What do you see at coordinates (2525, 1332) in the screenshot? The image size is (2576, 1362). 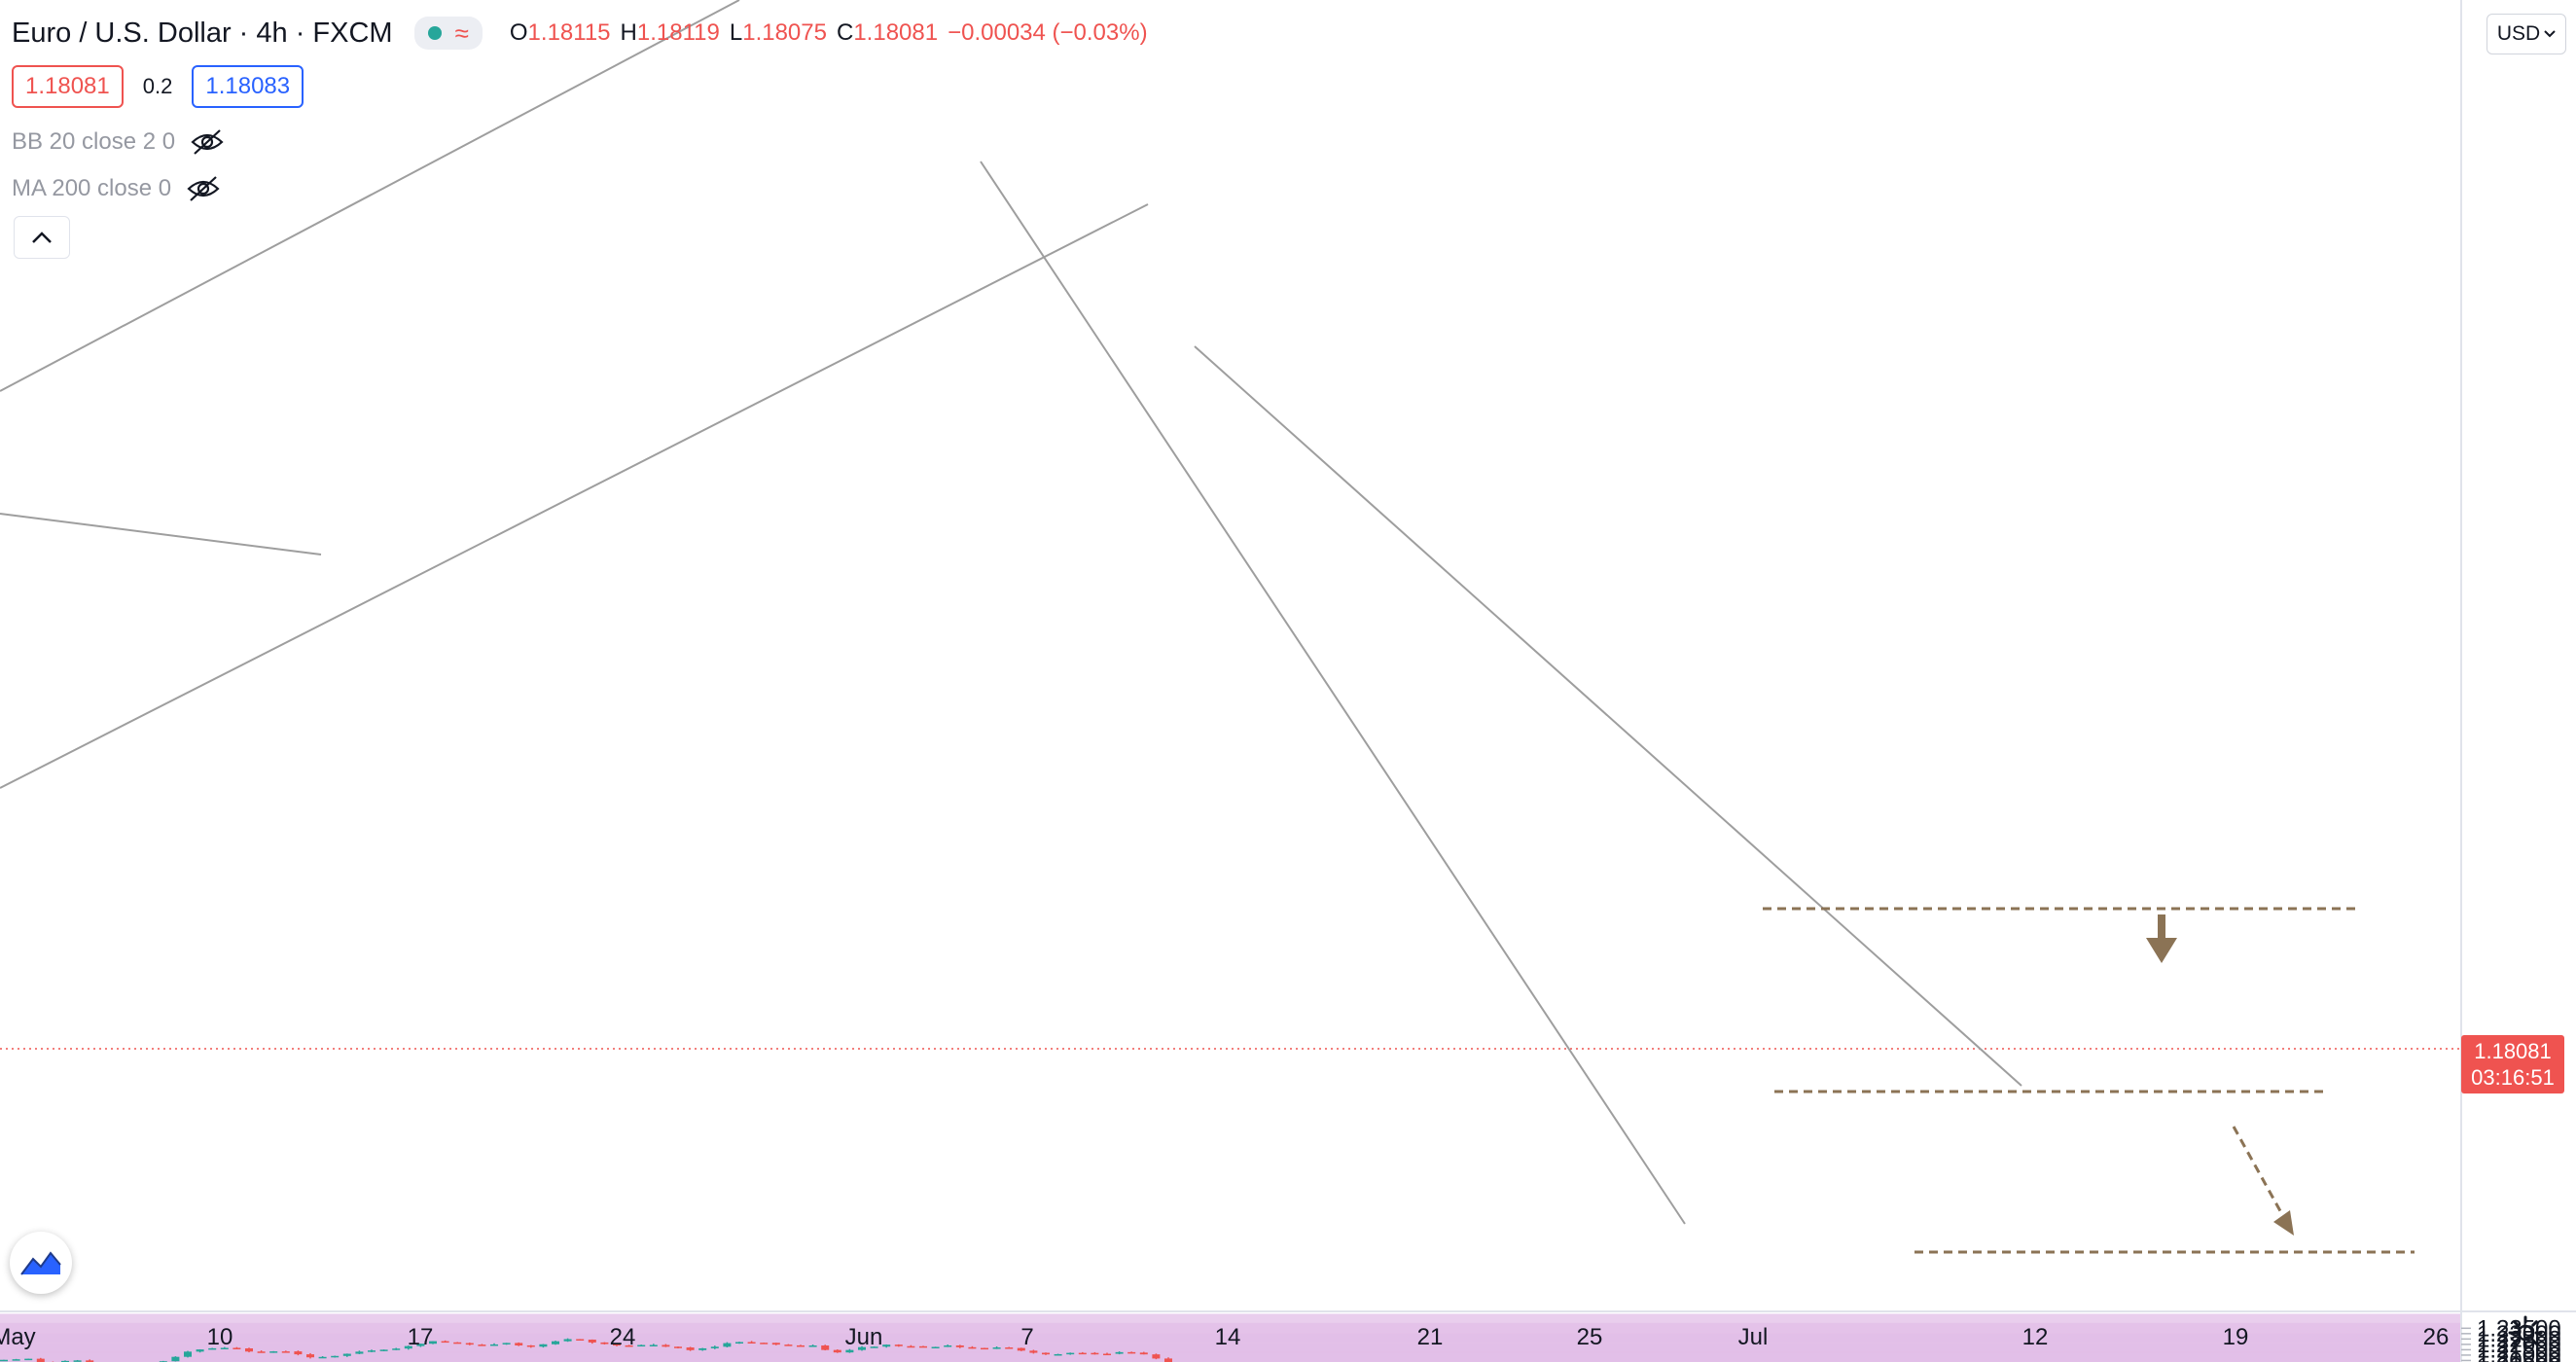 I see `gear-icon` at bounding box center [2525, 1332].